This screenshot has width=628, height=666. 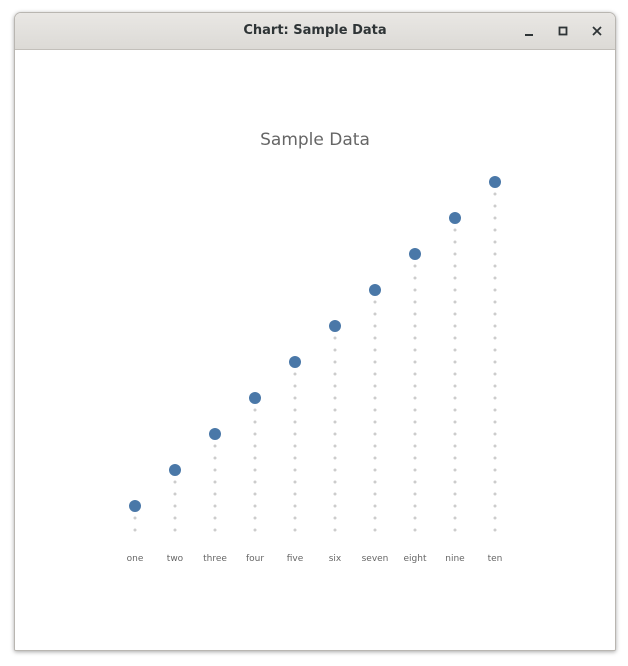 I want to click on minimize-button, so click(x=529, y=31).